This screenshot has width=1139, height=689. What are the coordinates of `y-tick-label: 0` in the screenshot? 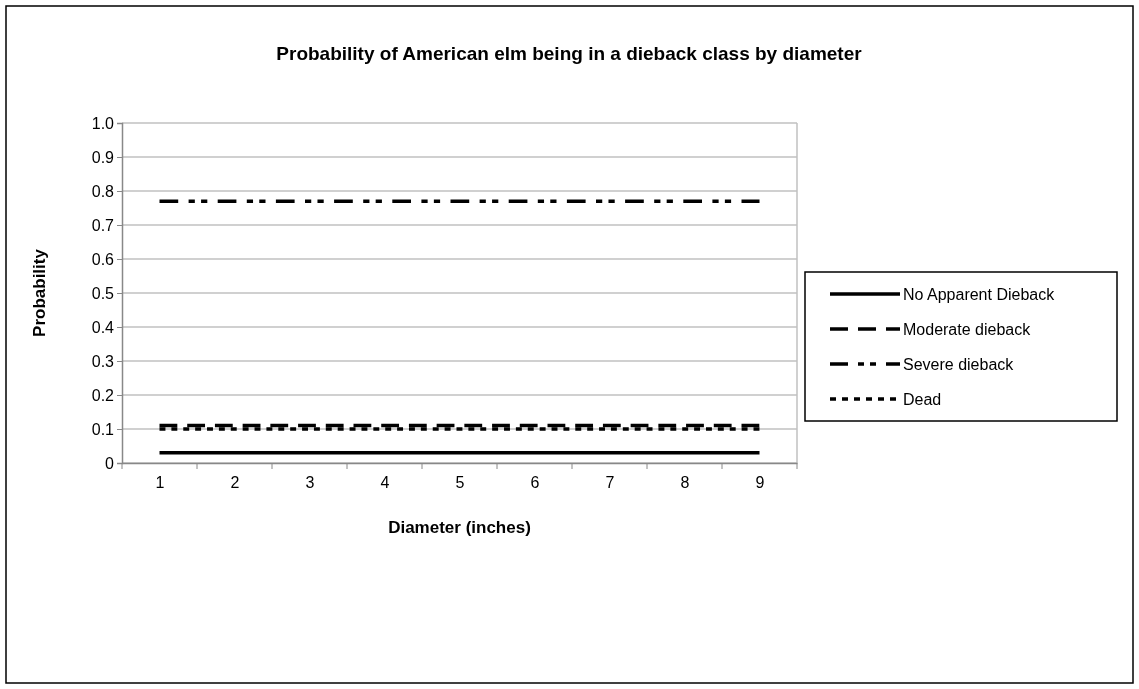 It's located at (110, 463).